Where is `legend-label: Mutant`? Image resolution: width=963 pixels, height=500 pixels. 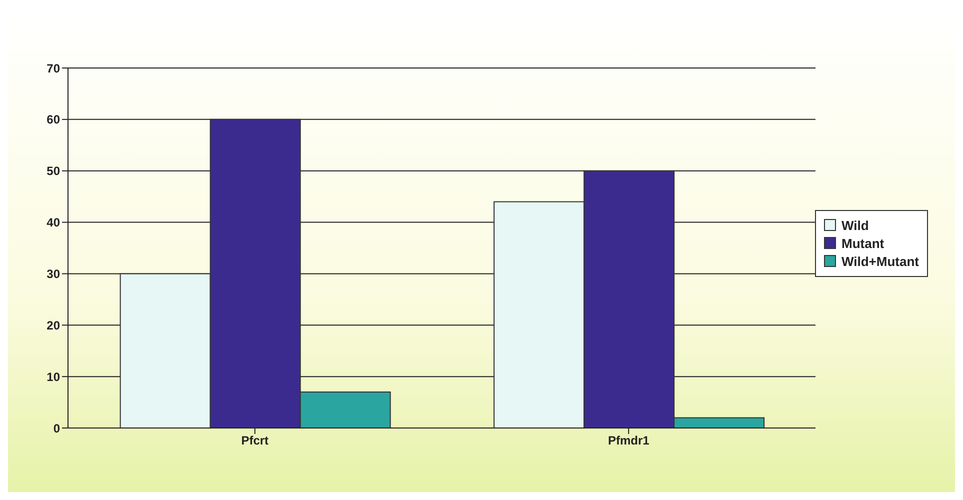
legend-label: Mutant is located at coordinates (862, 243).